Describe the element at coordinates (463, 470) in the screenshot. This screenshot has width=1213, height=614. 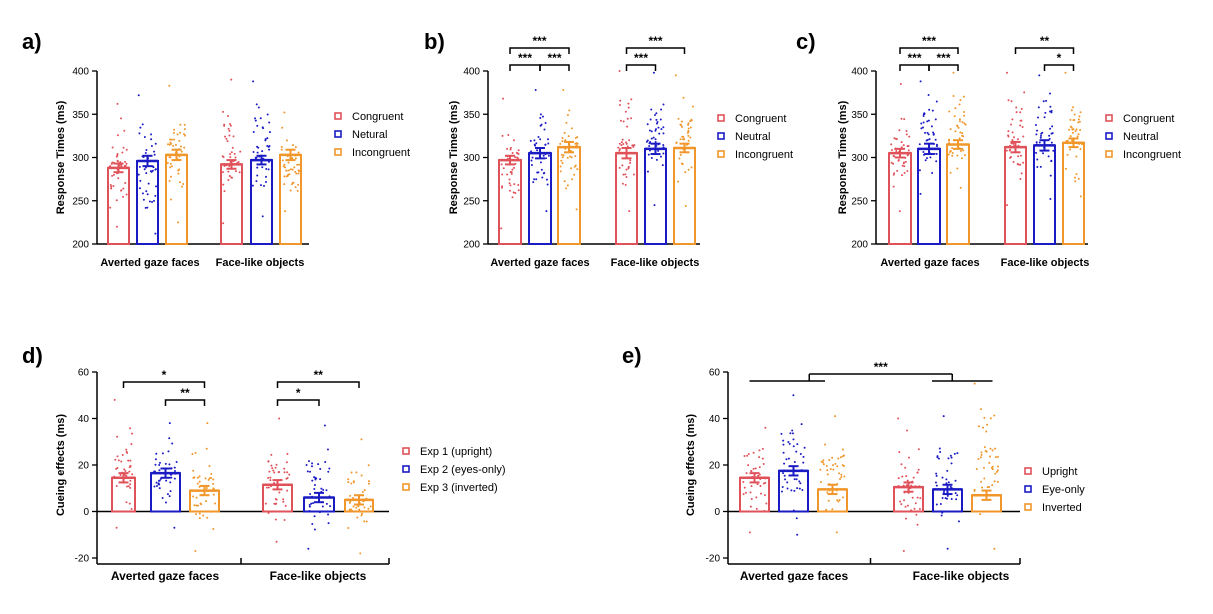
I see `legend-label: Exp 2 (eyes-only)` at that location.